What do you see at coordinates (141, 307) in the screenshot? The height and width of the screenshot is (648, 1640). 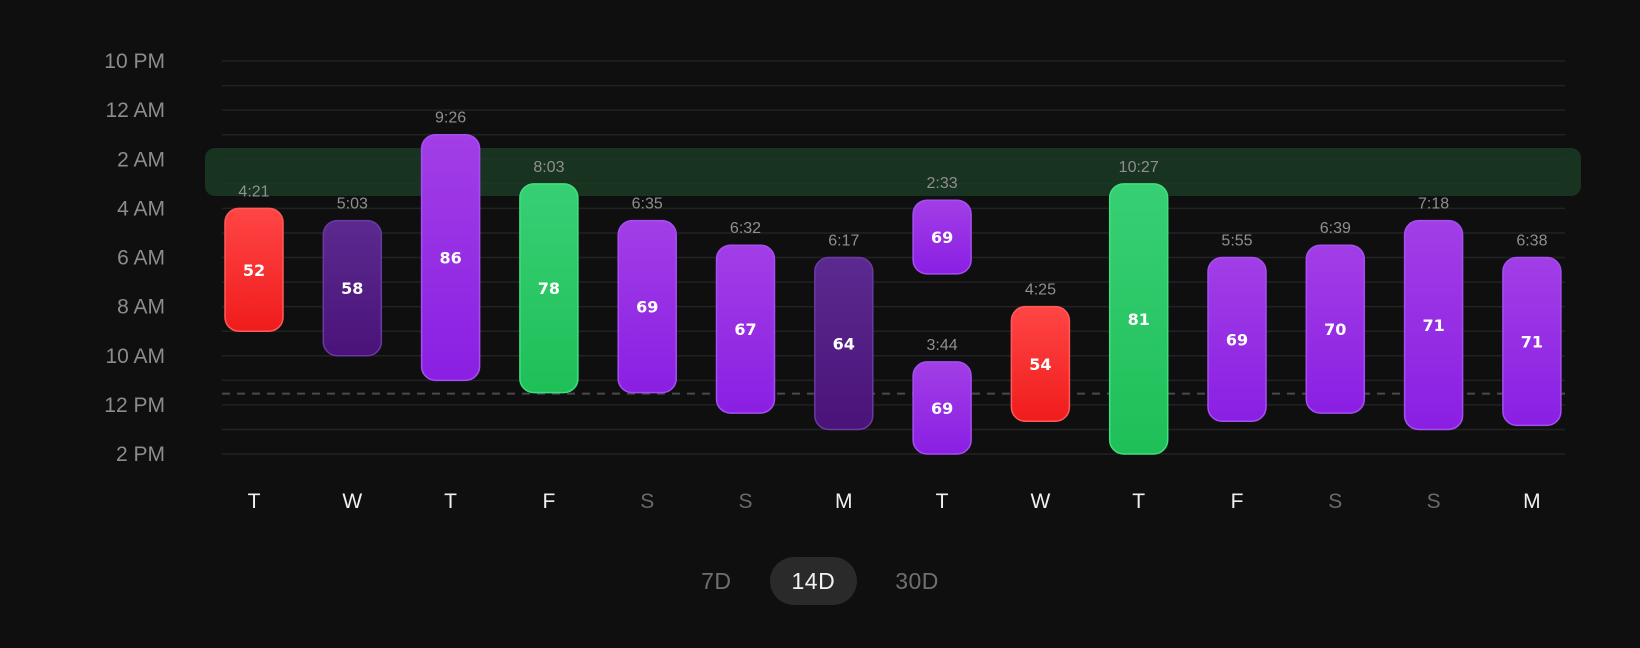 I see `y-tick-label: 8 AM` at bounding box center [141, 307].